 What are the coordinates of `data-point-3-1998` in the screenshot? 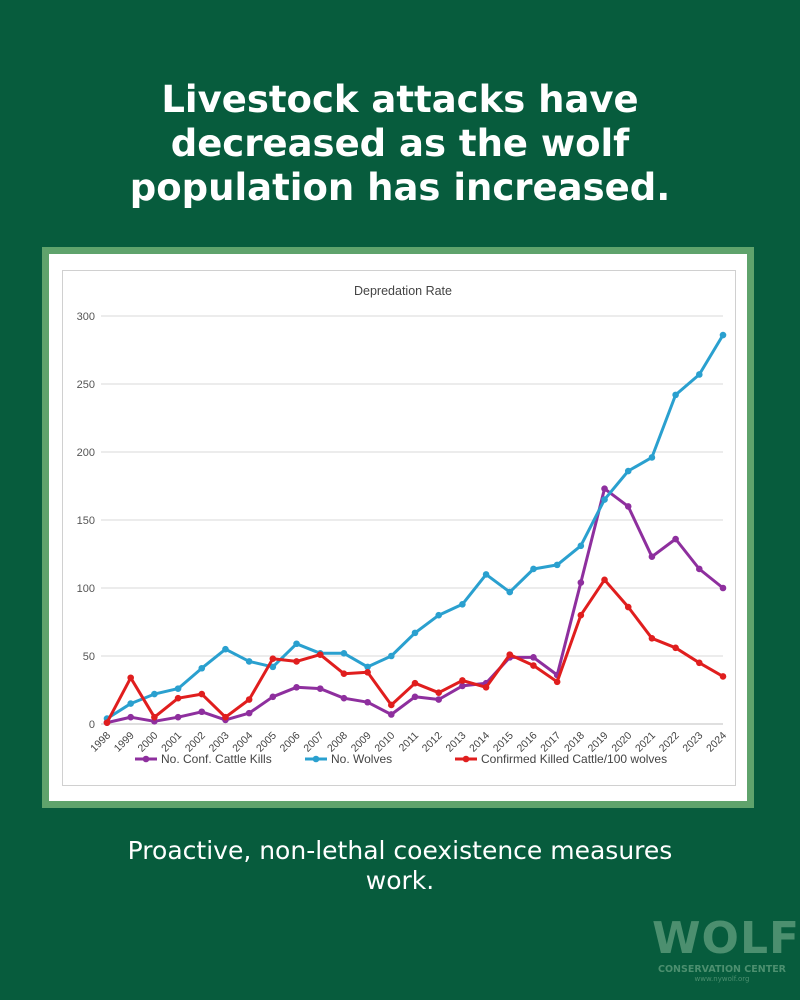 It's located at (107, 722).